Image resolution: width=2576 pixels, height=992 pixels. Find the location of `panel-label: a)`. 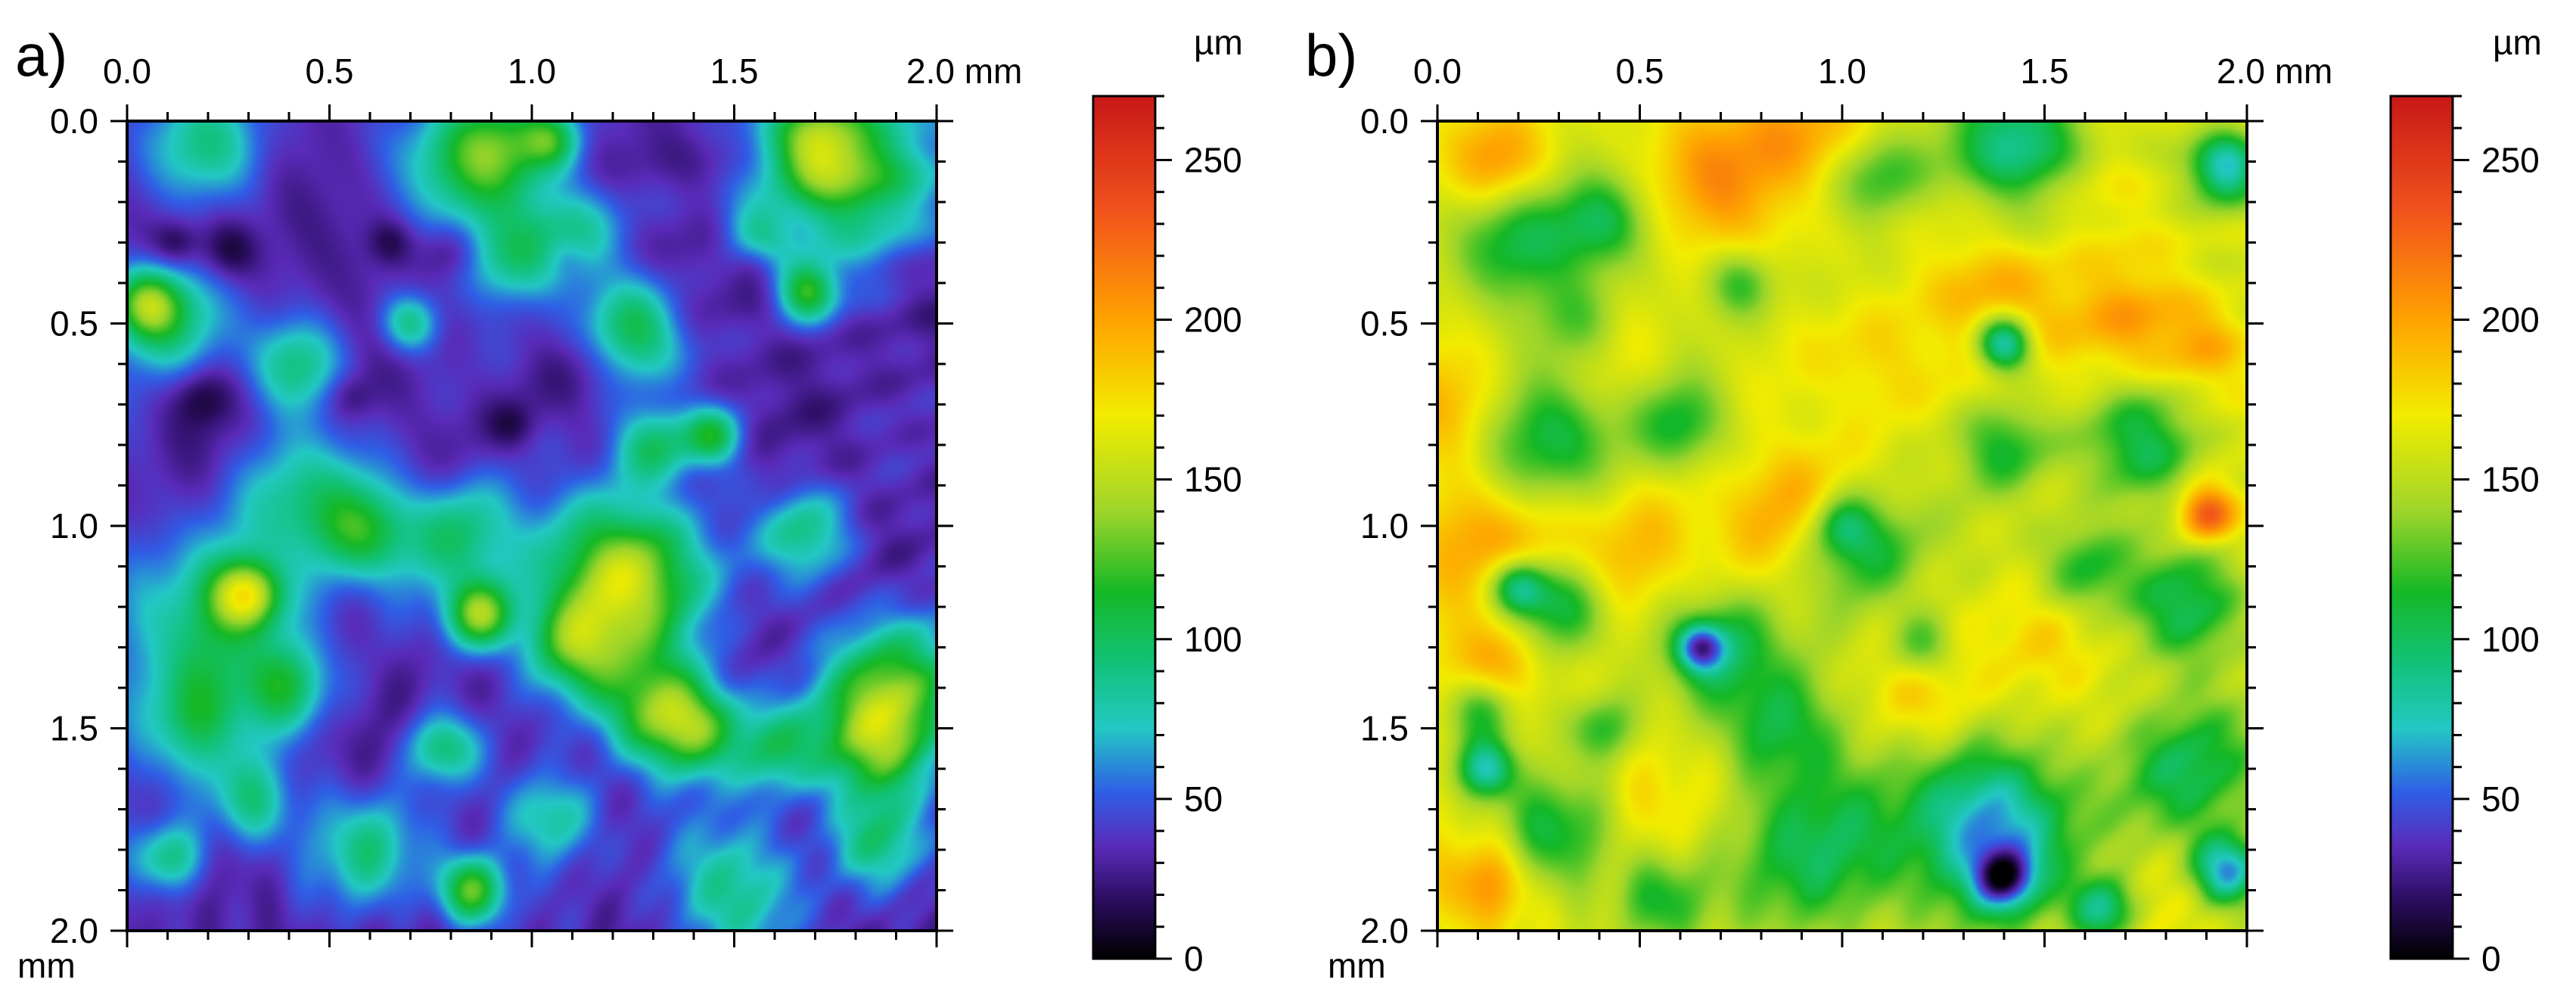

panel-label: a) is located at coordinates (41, 55).